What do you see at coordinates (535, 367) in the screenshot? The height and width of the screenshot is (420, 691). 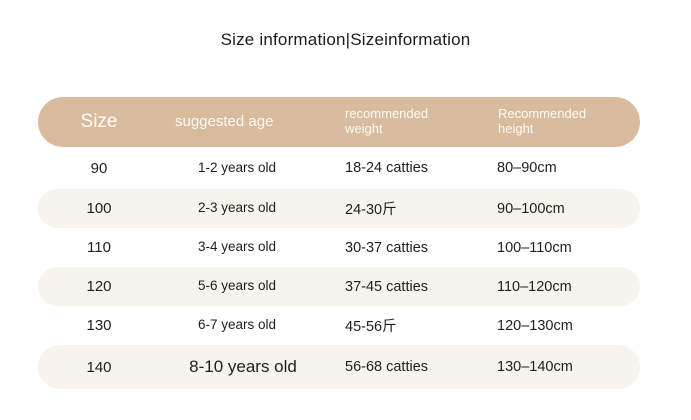 I see `height-cell: 130–140cm` at bounding box center [535, 367].